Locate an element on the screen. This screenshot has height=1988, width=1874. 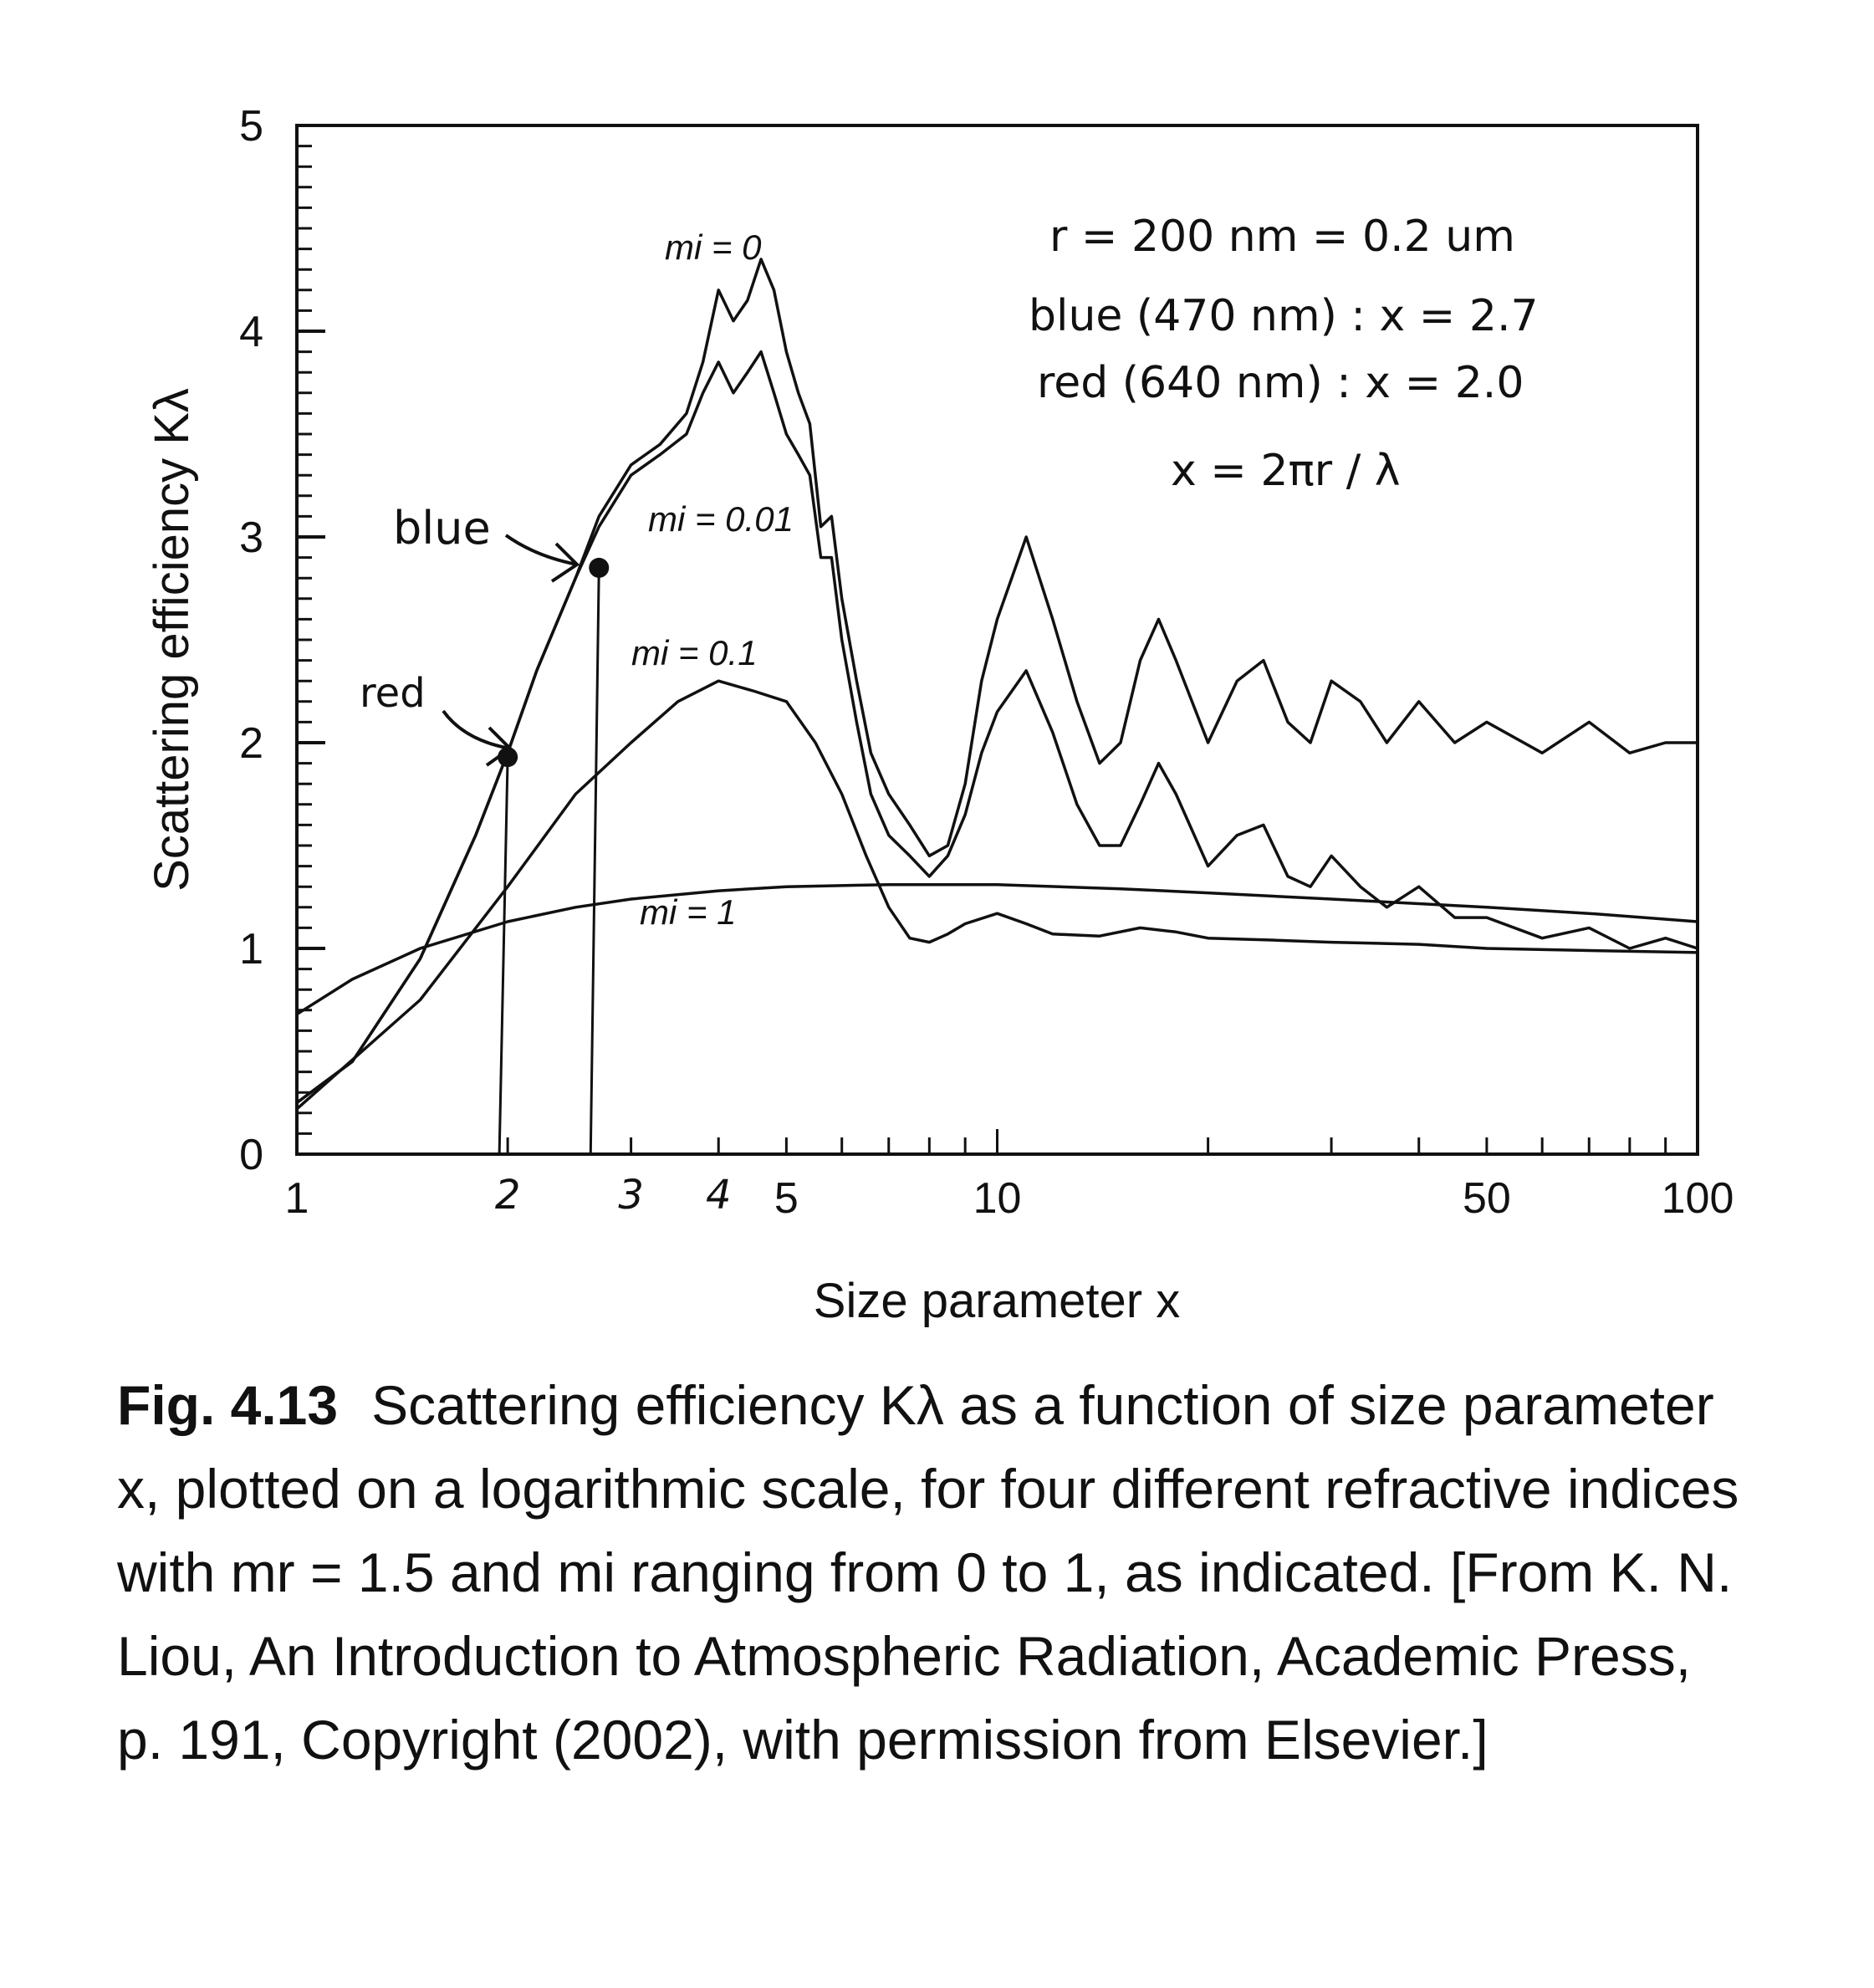
y-tick-label: 2 is located at coordinates (251, 743).